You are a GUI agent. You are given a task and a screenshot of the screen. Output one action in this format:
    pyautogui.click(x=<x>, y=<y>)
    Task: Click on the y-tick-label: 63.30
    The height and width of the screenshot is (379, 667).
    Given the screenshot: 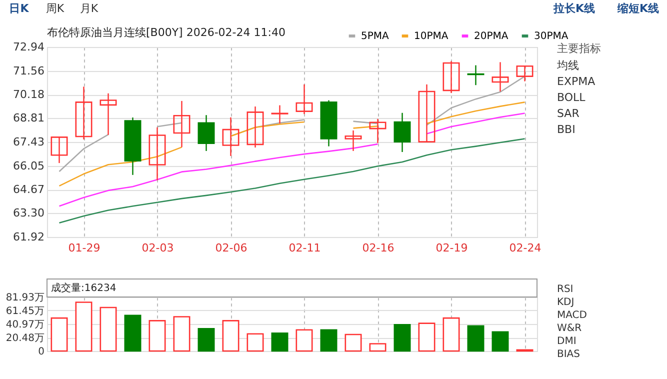 What is the action you would take?
    pyautogui.click(x=28, y=213)
    